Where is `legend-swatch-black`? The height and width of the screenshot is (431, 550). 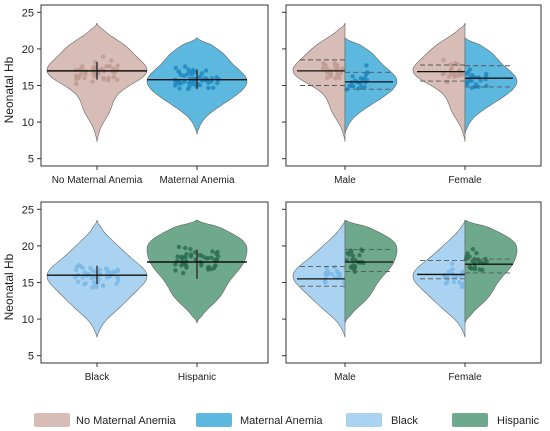
legend-swatch-black is located at coordinates (364, 420).